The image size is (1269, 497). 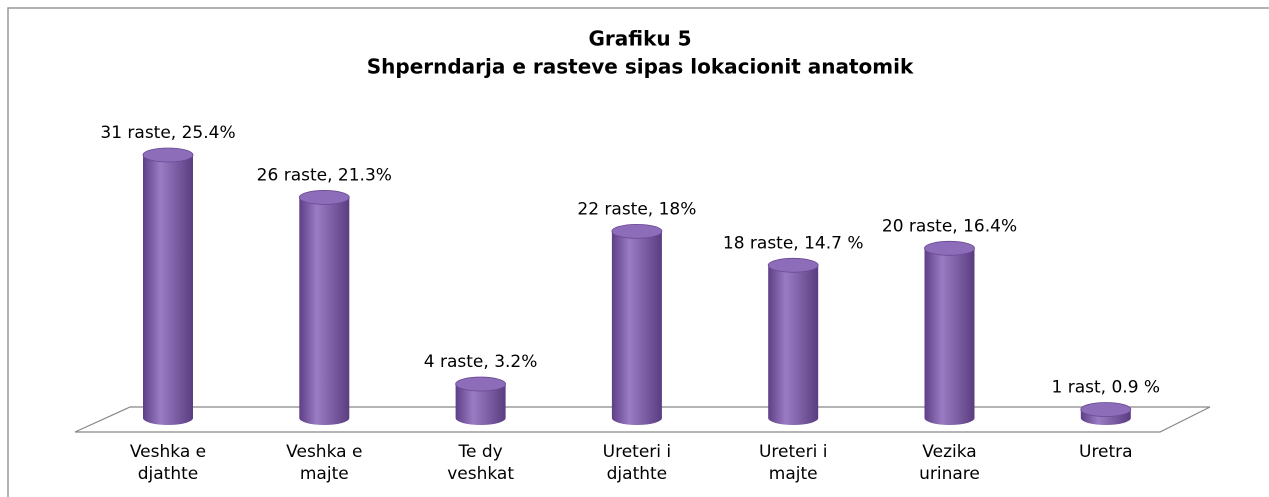 What do you see at coordinates (324, 175) in the screenshot?
I see `value-label: 26 raste, 21.3%` at bounding box center [324, 175].